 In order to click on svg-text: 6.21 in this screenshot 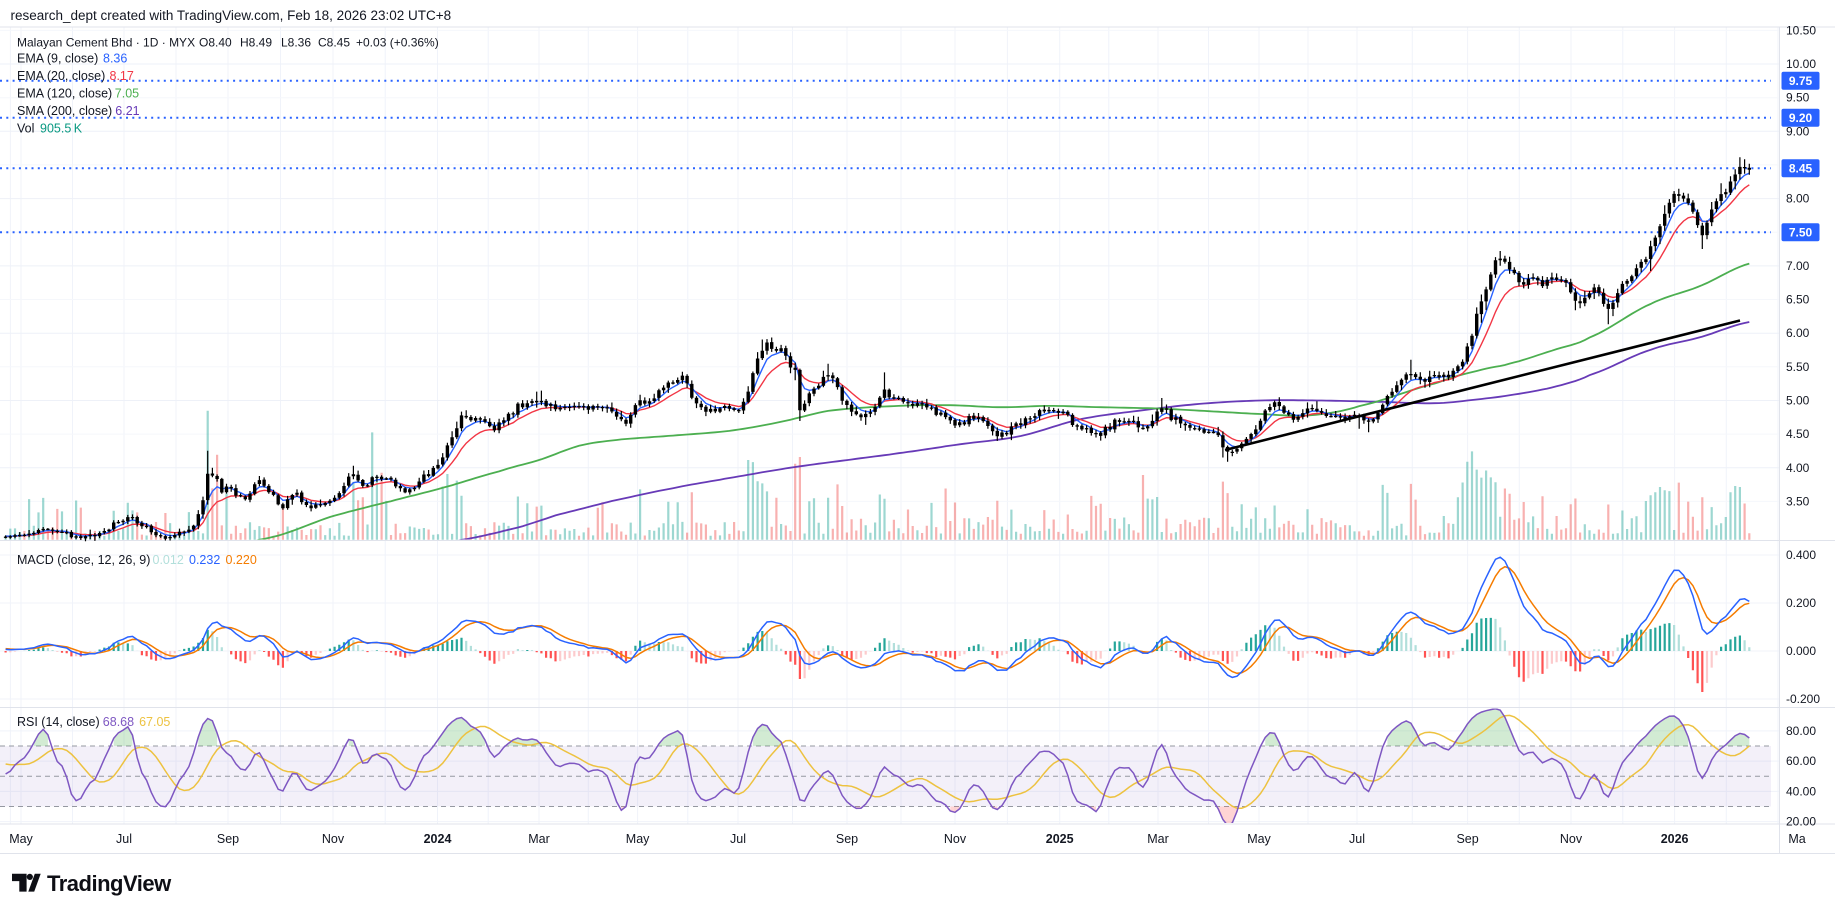, I will do `click(127, 111)`.